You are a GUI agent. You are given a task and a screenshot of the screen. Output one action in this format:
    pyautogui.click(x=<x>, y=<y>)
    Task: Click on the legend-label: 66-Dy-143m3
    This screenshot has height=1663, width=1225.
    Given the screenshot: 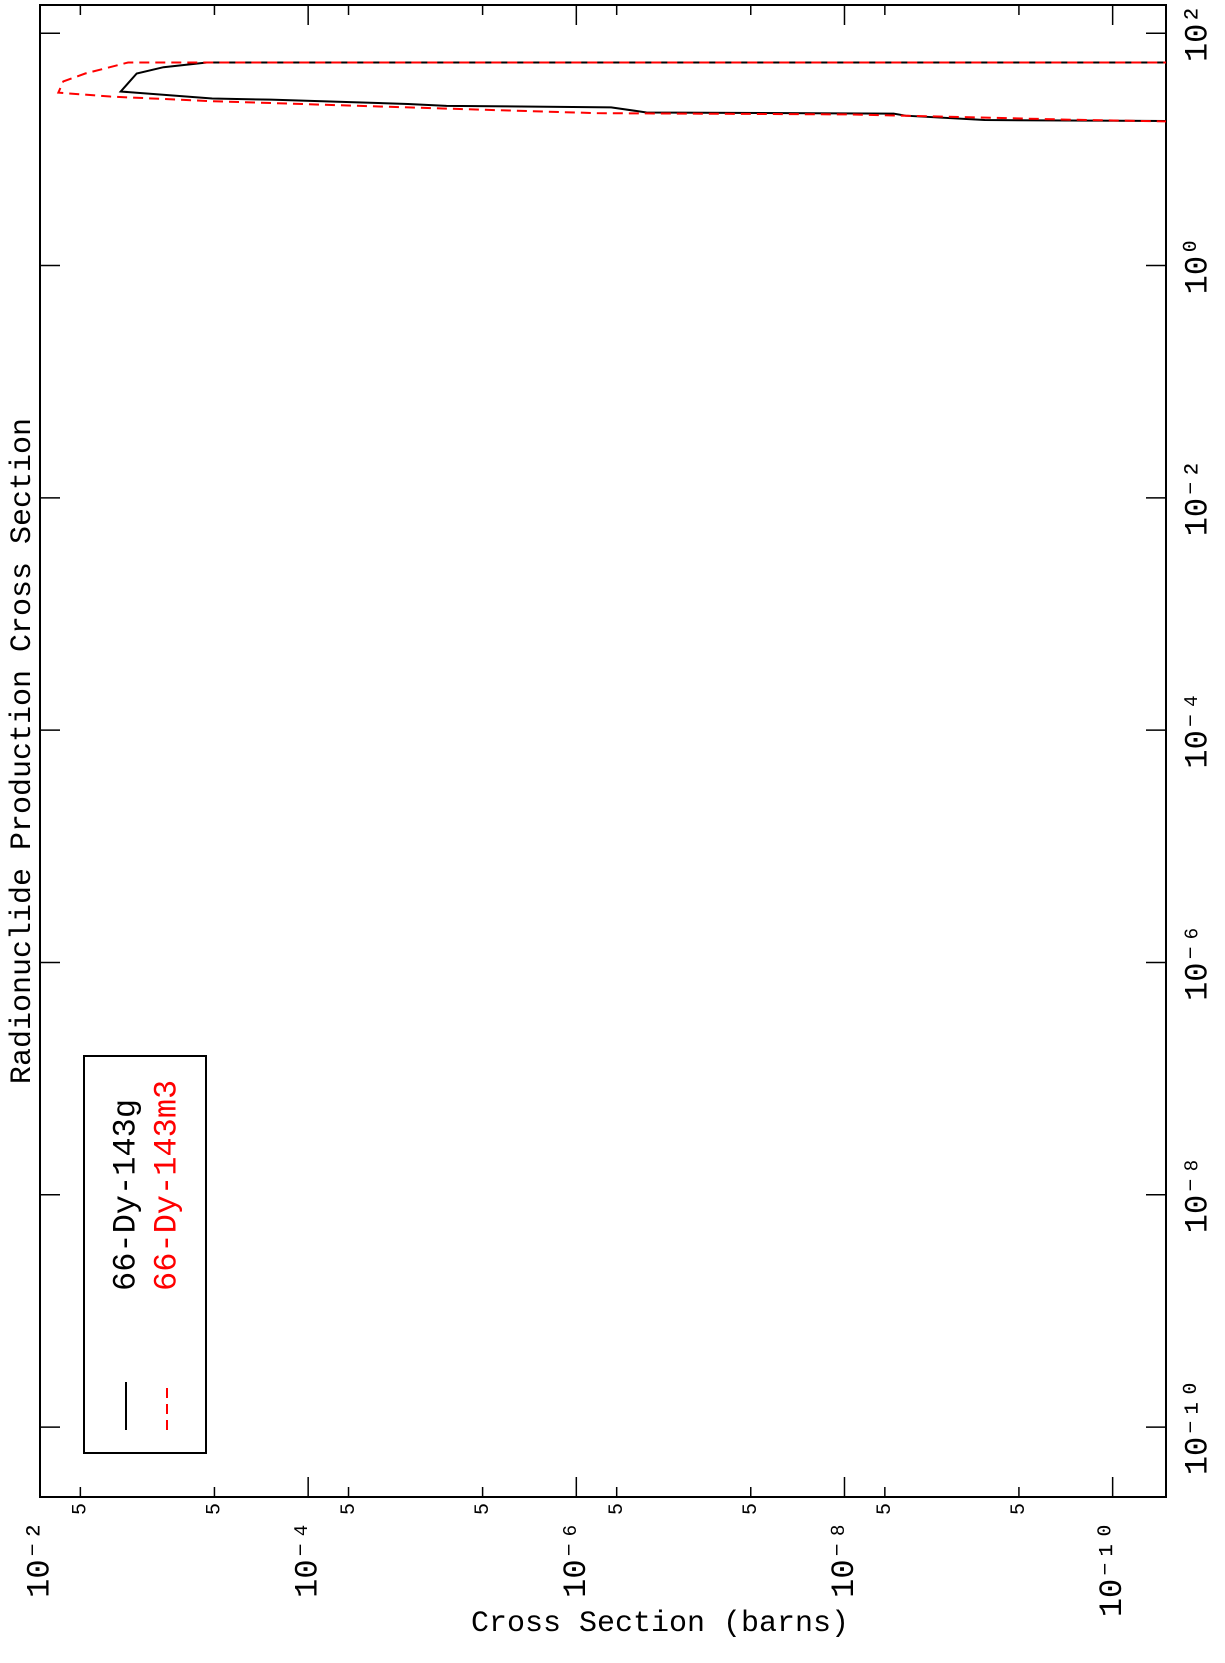 What is the action you would take?
    pyautogui.click(x=166, y=1185)
    